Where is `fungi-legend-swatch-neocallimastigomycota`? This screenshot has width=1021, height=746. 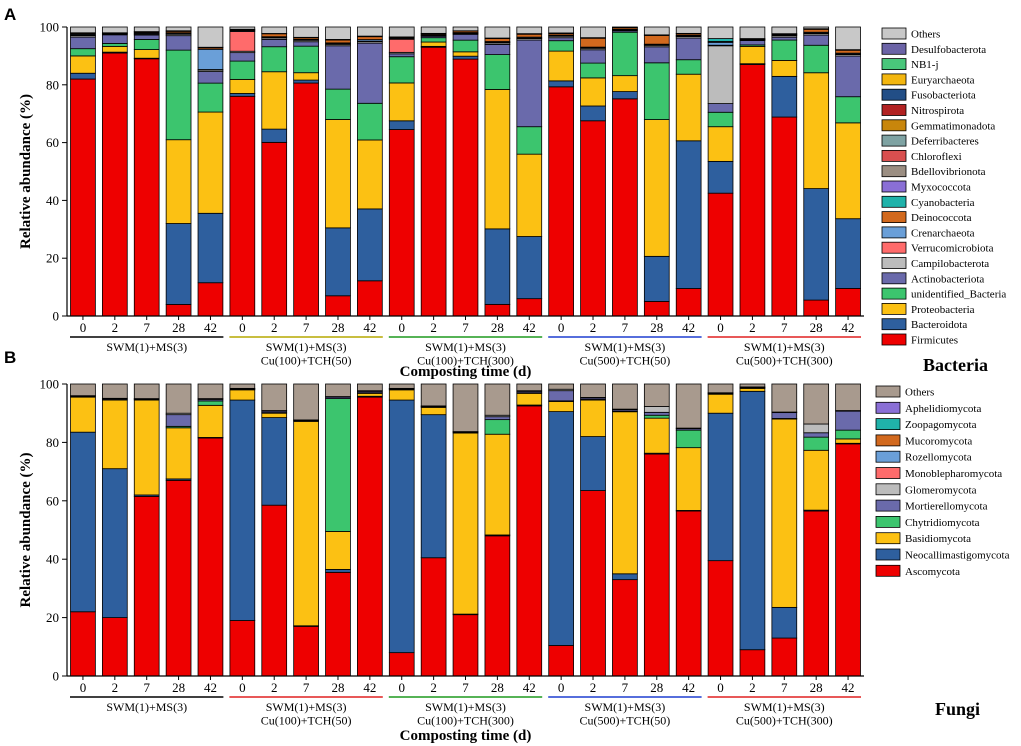
fungi-legend-swatch-neocallimastigomycota is located at coordinates (888, 554).